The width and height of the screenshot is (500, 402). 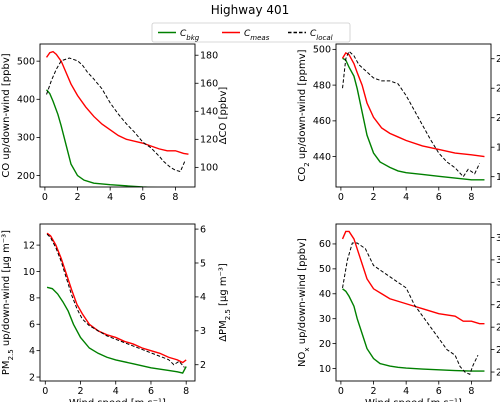 I want to click on legend: Cbkg Cmeas Clocal, so click(x=251, y=32).